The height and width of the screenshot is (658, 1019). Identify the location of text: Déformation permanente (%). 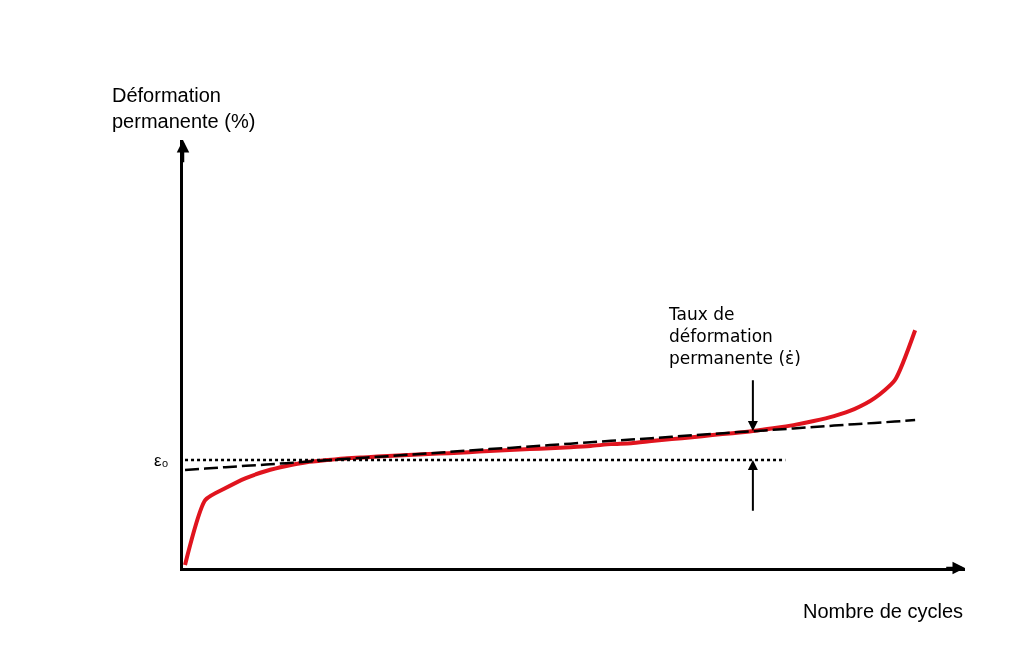
(184, 108).